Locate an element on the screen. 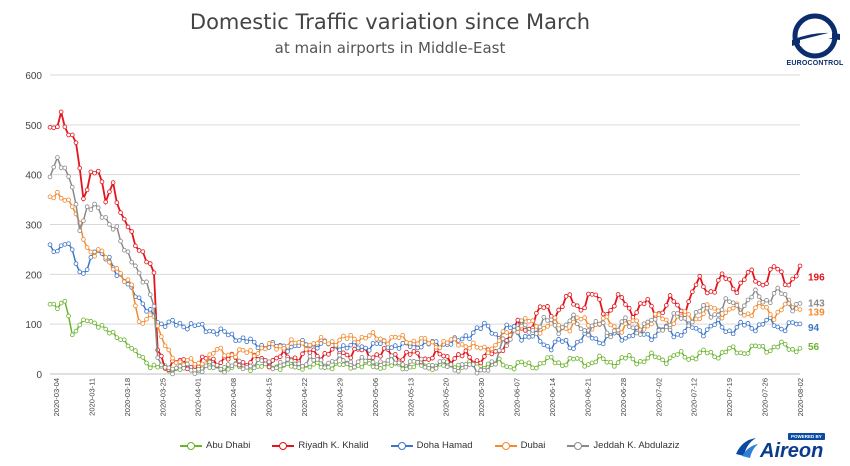 The width and height of the screenshot is (850, 466). end-value-label: 56 is located at coordinates (814, 347).